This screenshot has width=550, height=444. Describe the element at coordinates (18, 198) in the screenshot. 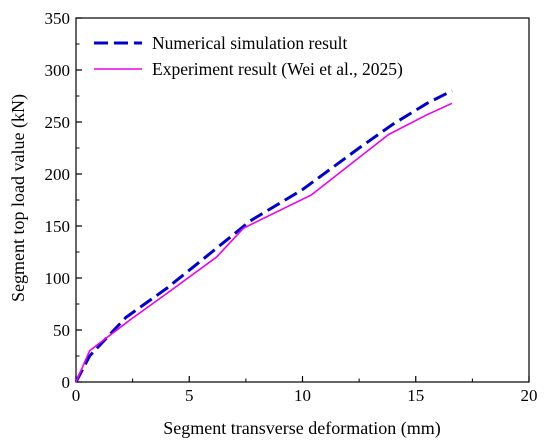

I see `y-axis-label: Segment top load value (kN)` at that location.